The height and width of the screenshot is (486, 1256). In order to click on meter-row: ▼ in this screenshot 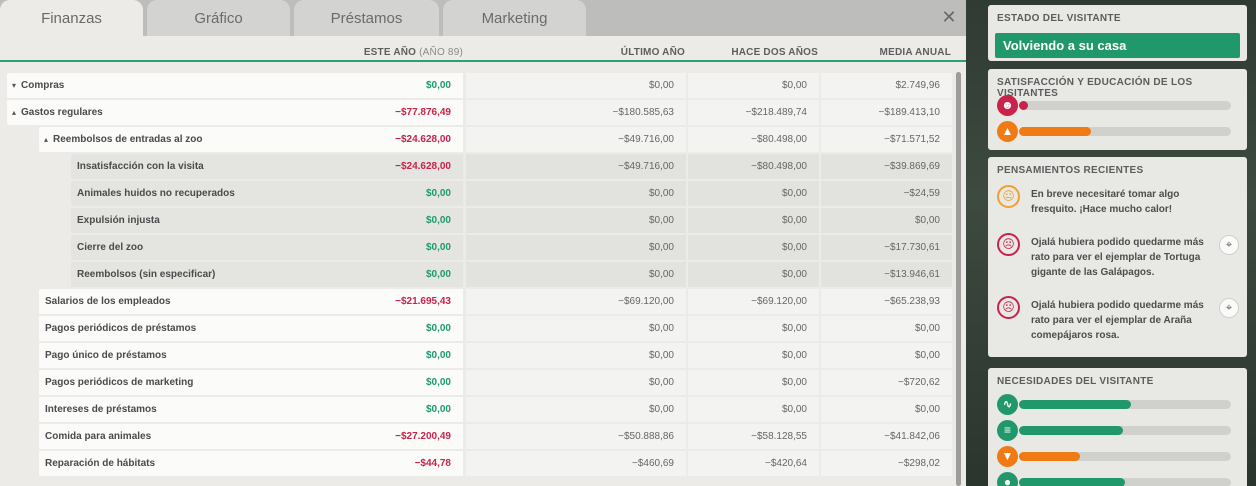, I will do `click(1116, 456)`.